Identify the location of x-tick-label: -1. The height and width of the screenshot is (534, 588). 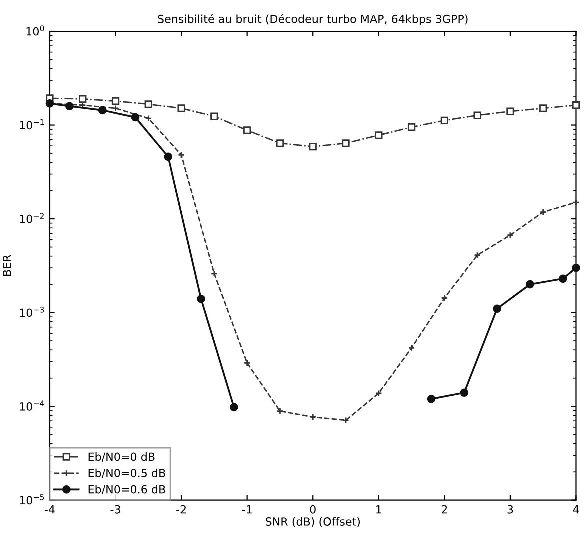
(247, 510).